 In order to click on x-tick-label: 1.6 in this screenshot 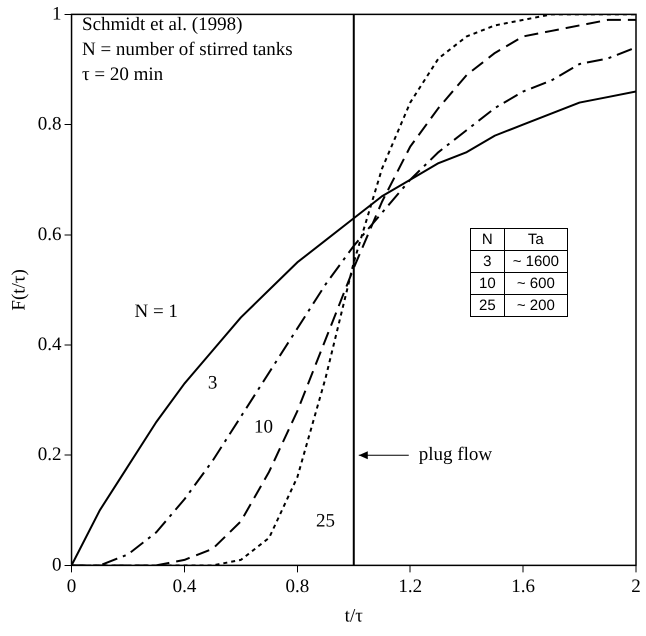, I will do `click(523, 586)`.